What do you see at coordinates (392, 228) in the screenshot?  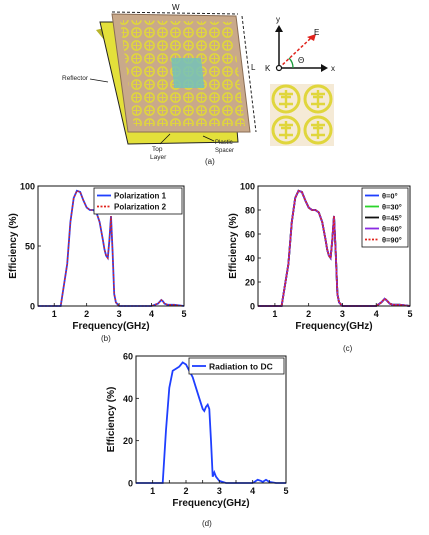 I see `legend-entry-label: θ=60°` at bounding box center [392, 228].